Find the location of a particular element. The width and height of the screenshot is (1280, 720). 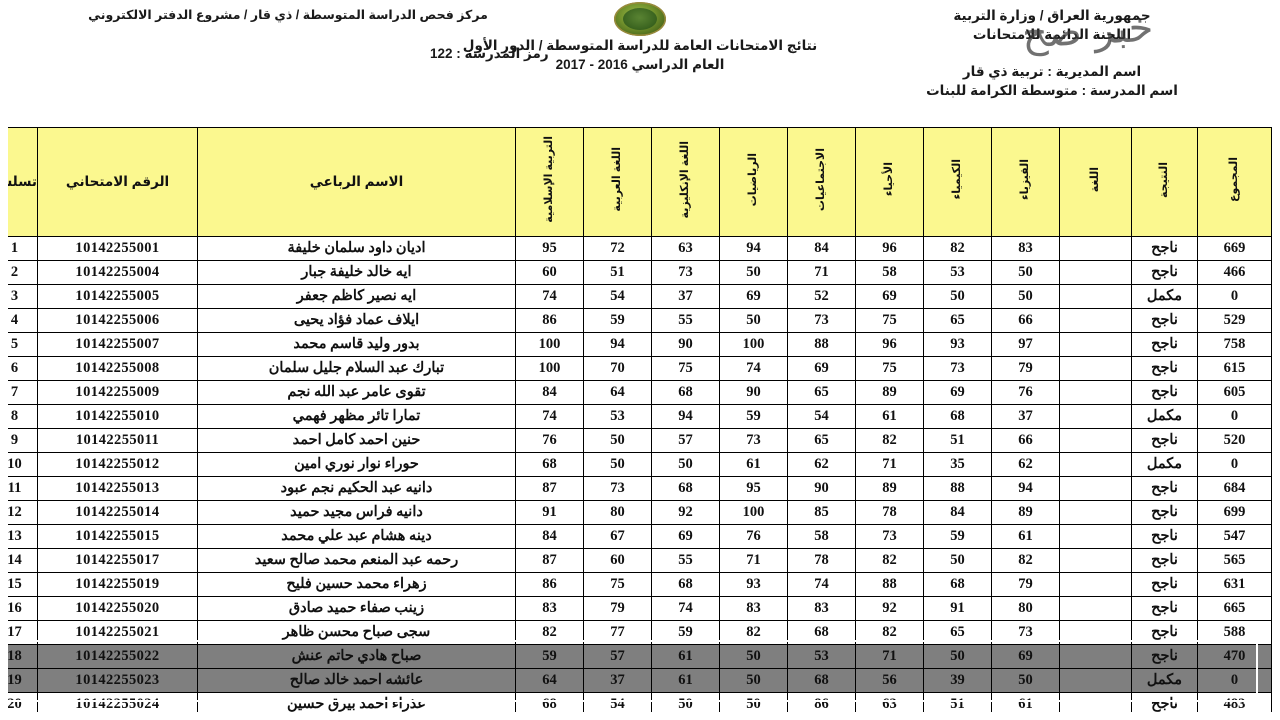

col-header-physics: الفيزياء is located at coordinates (1025, 182).